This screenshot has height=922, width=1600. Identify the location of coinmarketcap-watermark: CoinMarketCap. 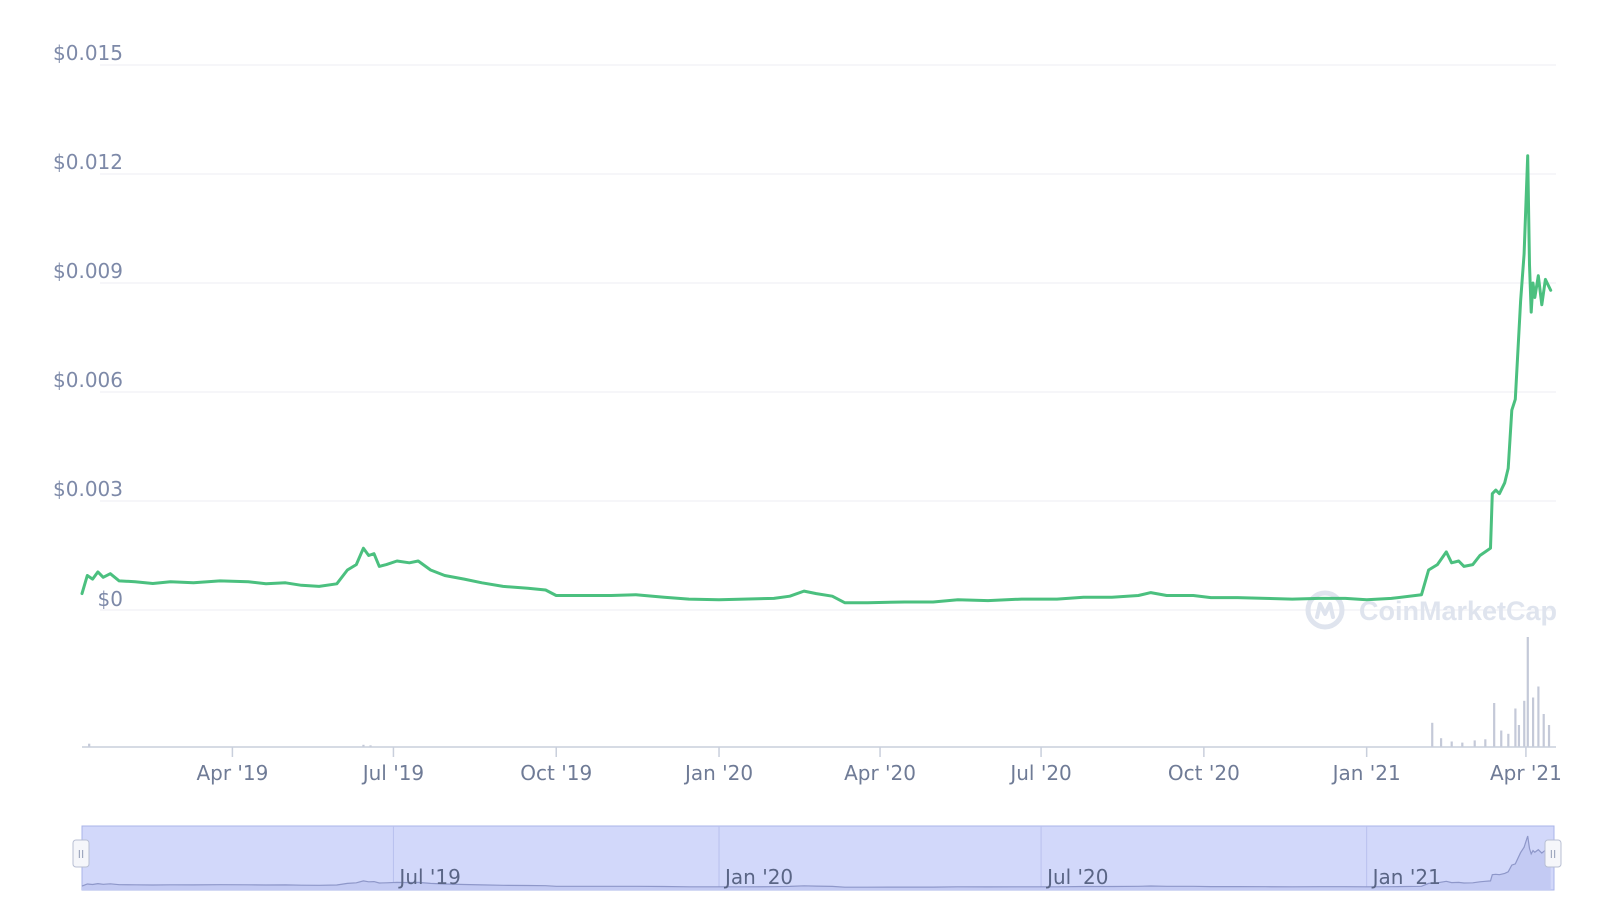
(1431, 610).